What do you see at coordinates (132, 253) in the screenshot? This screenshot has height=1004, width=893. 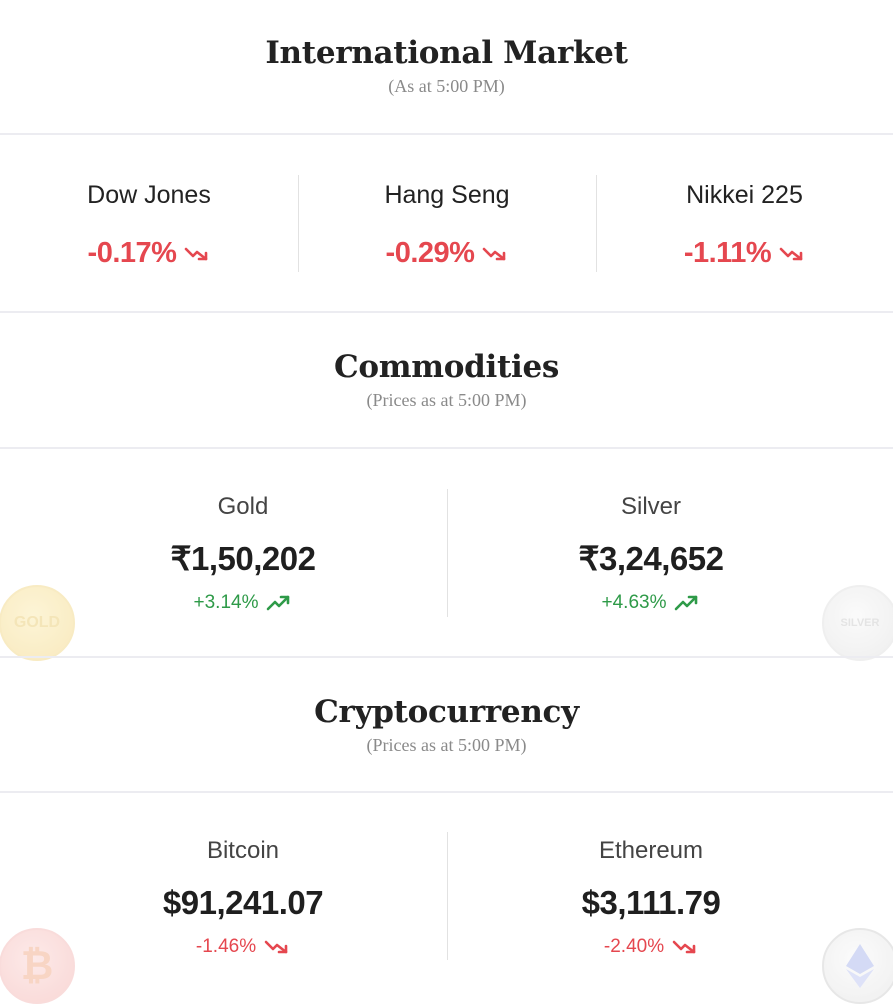 I see `index-change: -0.17%` at bounding box center [132, 253].